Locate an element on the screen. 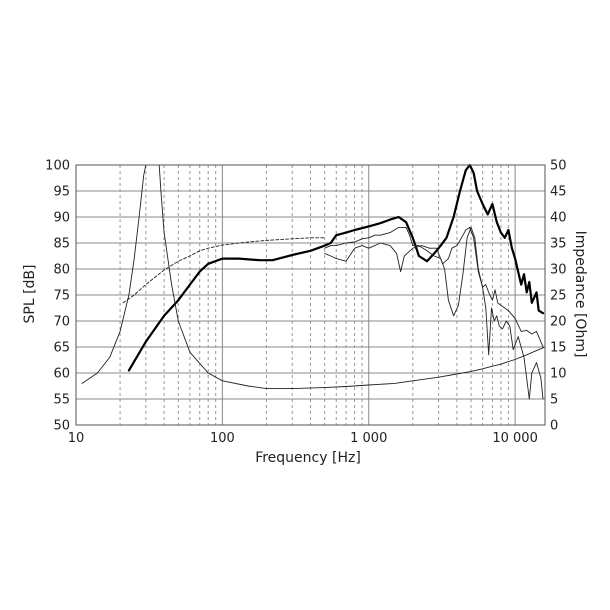 The height and width of the screenshot is (610, 610). right-tick-label: 25 is located at coordinates (558, 296).